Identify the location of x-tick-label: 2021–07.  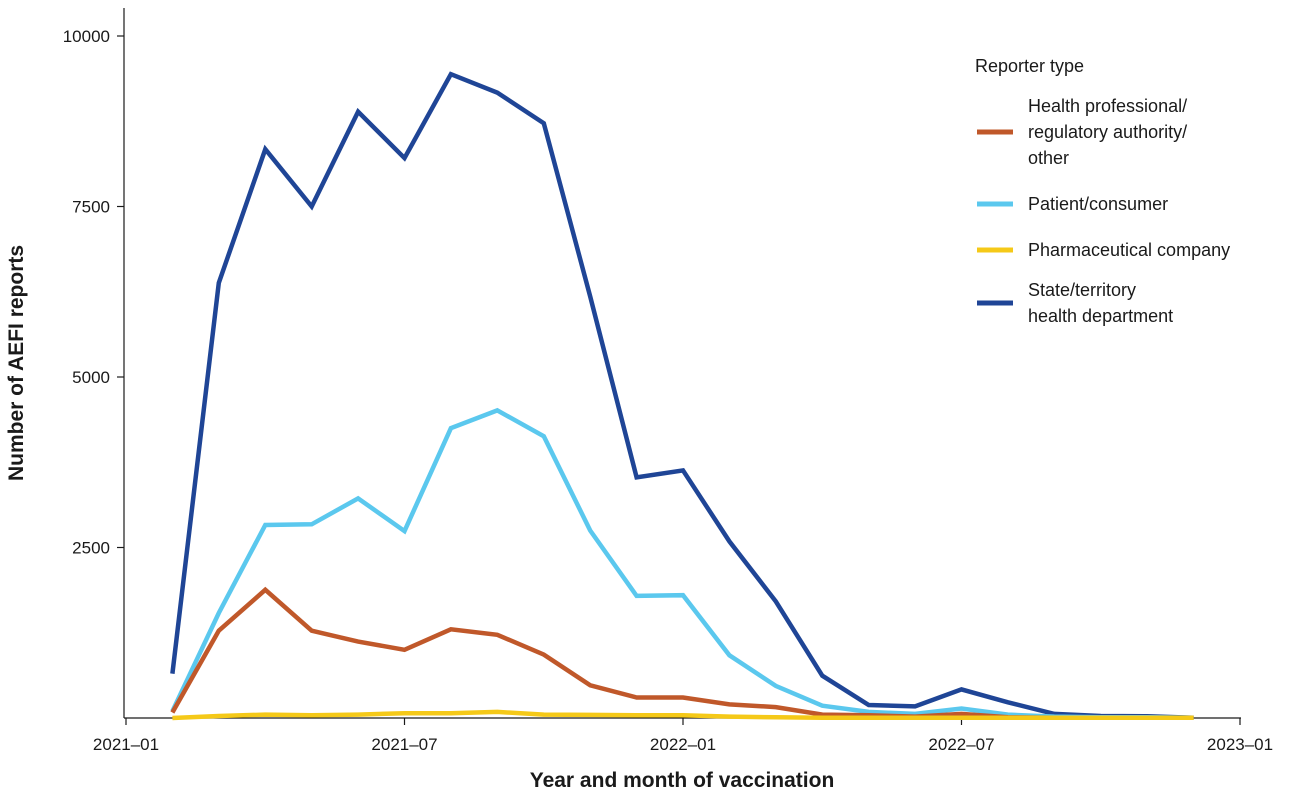
(404, 744).